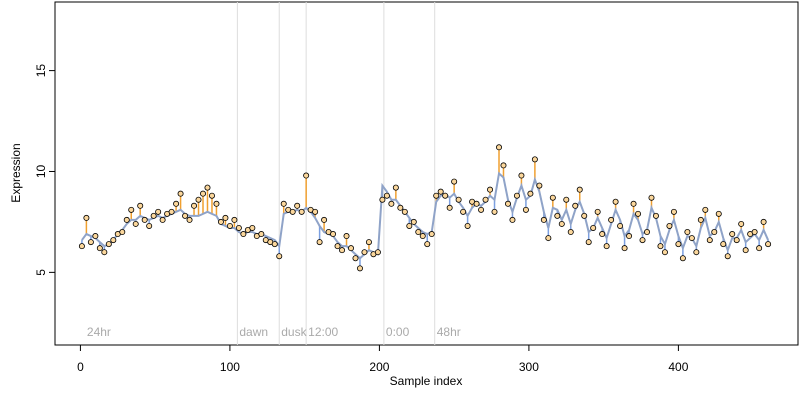 The width and height of the screenshot is (800, 400). Describe the element at coordinates (678, 367) in the screenshot. I see `x-tick-label: 400` at that location.